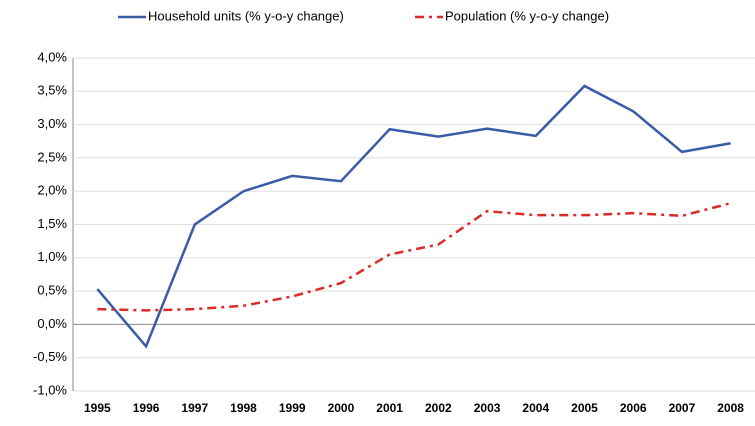 The width and height of the screenshot is (755, 426). Describe the element at coordinates (52, 56) in the screenshot. I see `y-tick-label: 4,0%` at that location.